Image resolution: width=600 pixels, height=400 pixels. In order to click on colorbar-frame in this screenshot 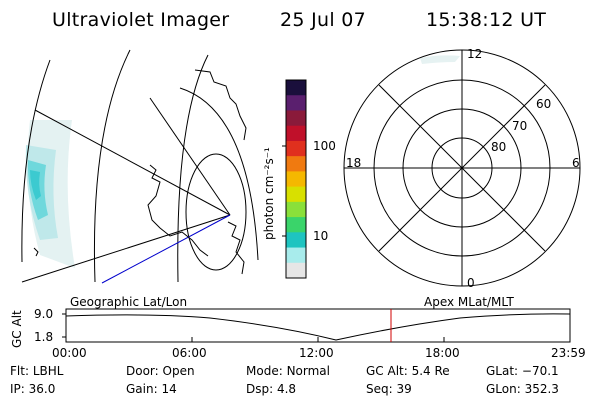, I will do `click(296, 179)`.